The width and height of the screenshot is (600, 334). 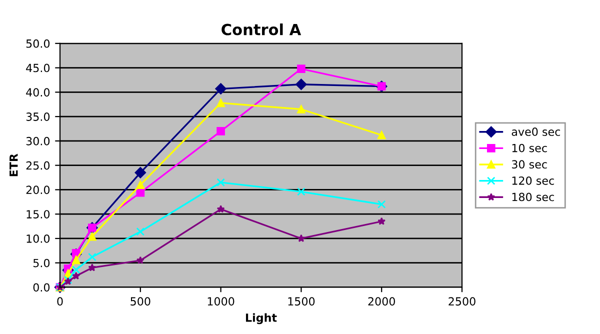 I want to click on x-axis-title: Light, so click(x=261, y=318).